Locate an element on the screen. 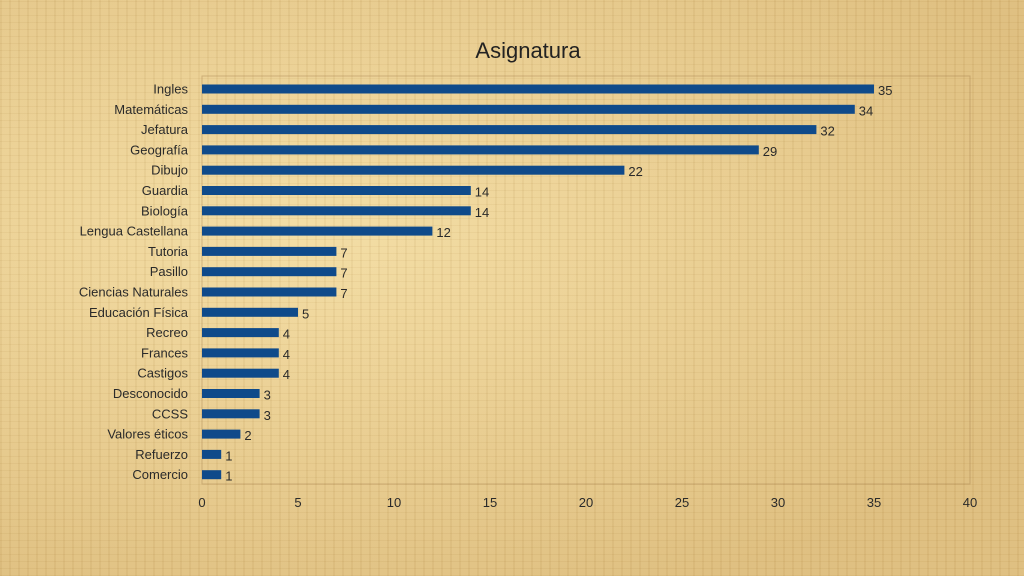  category-label: Educación Física is located at coordinates (139, 312).